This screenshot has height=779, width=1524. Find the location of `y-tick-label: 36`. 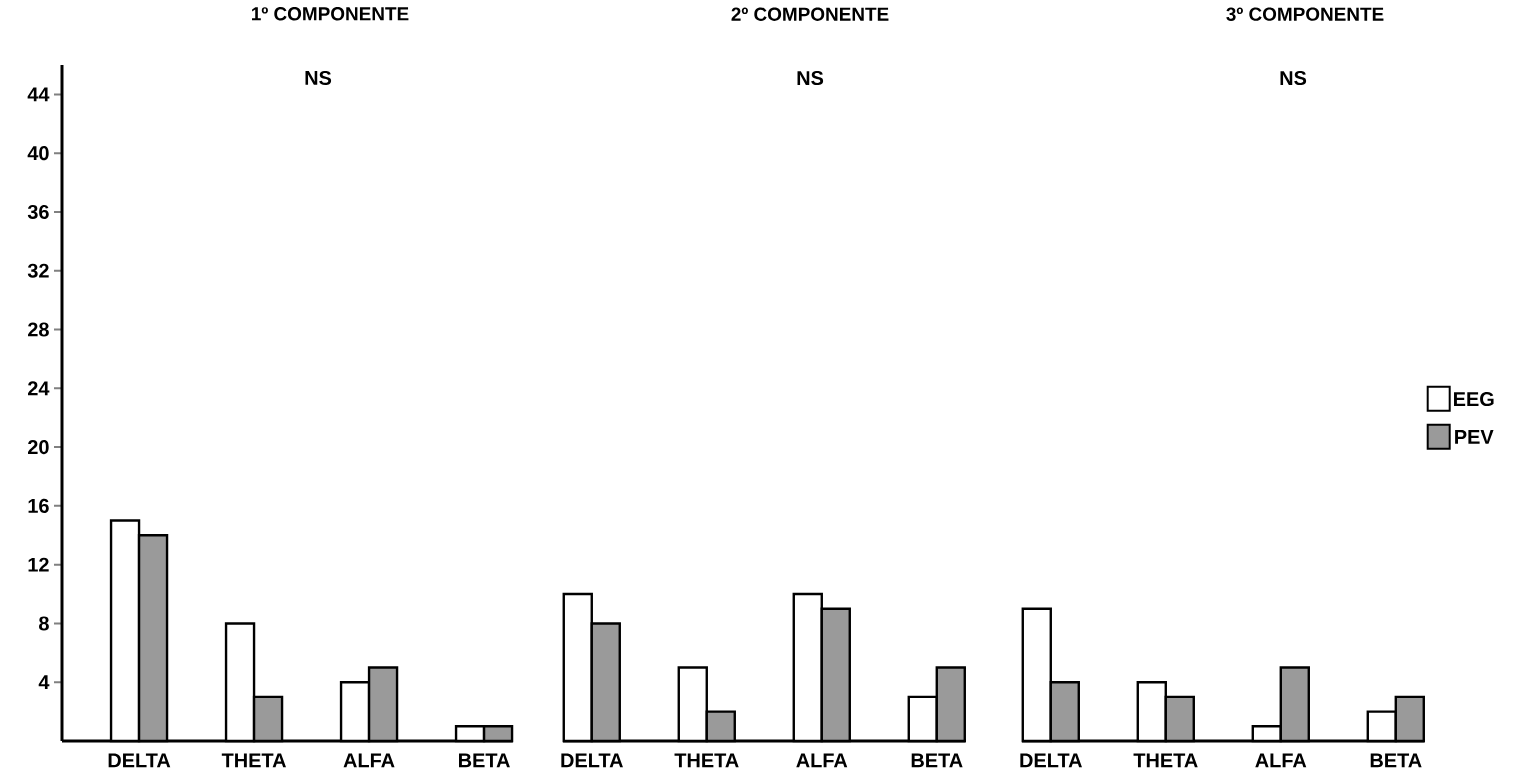

y-tick-label: 36 is located at coordinates (38, 212).